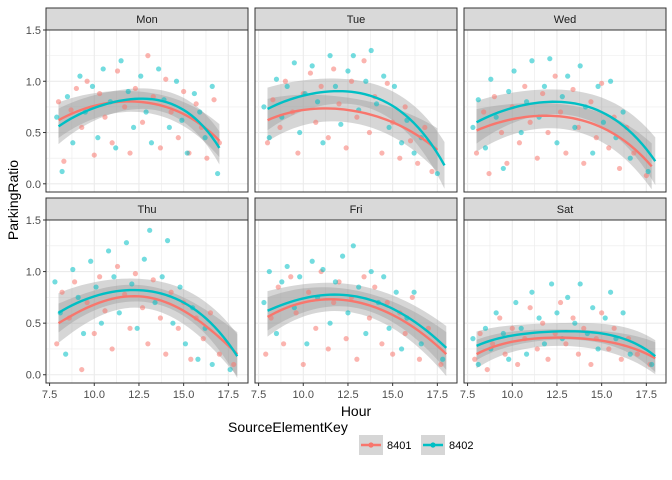  What do you see at coordinates (228, 395) in the screenshot?
I see `x-tick-label: 17.5` at bounding box center [228, 395].